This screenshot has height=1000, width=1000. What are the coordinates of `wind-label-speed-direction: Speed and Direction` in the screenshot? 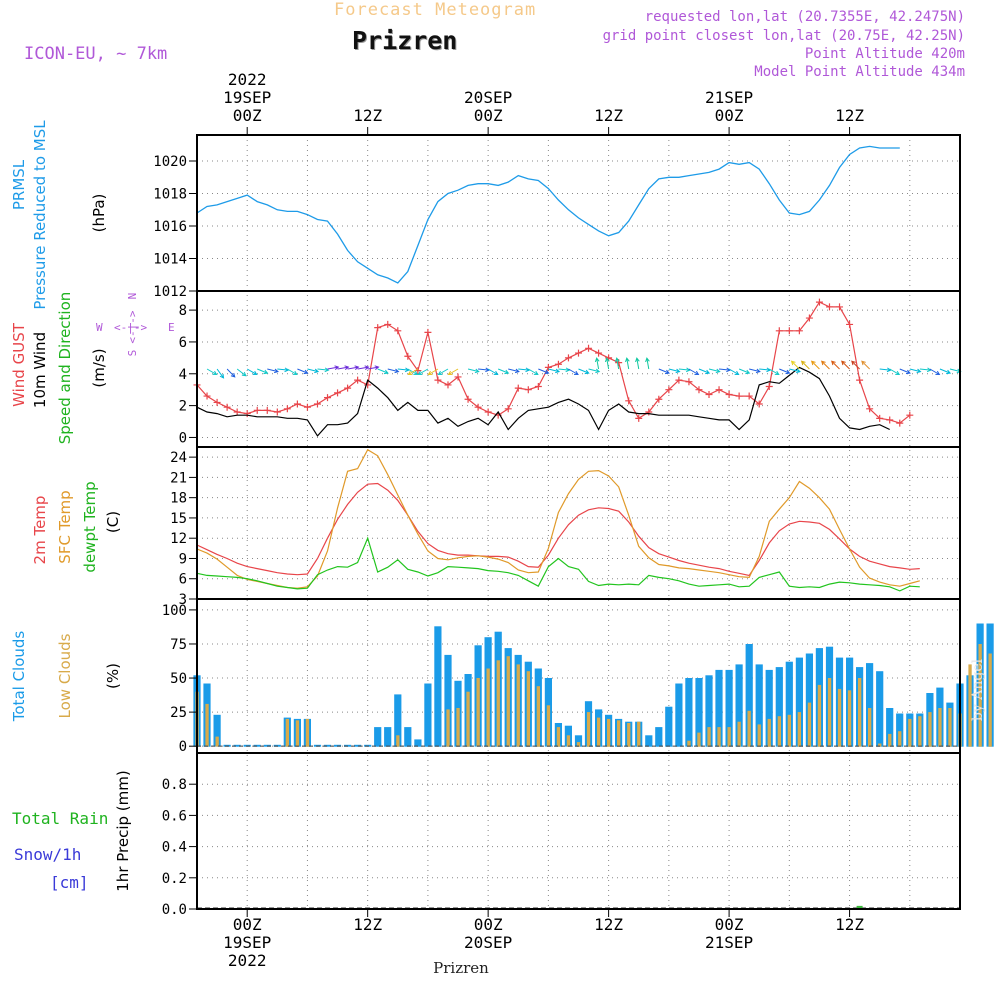 It's located at (65, 368).